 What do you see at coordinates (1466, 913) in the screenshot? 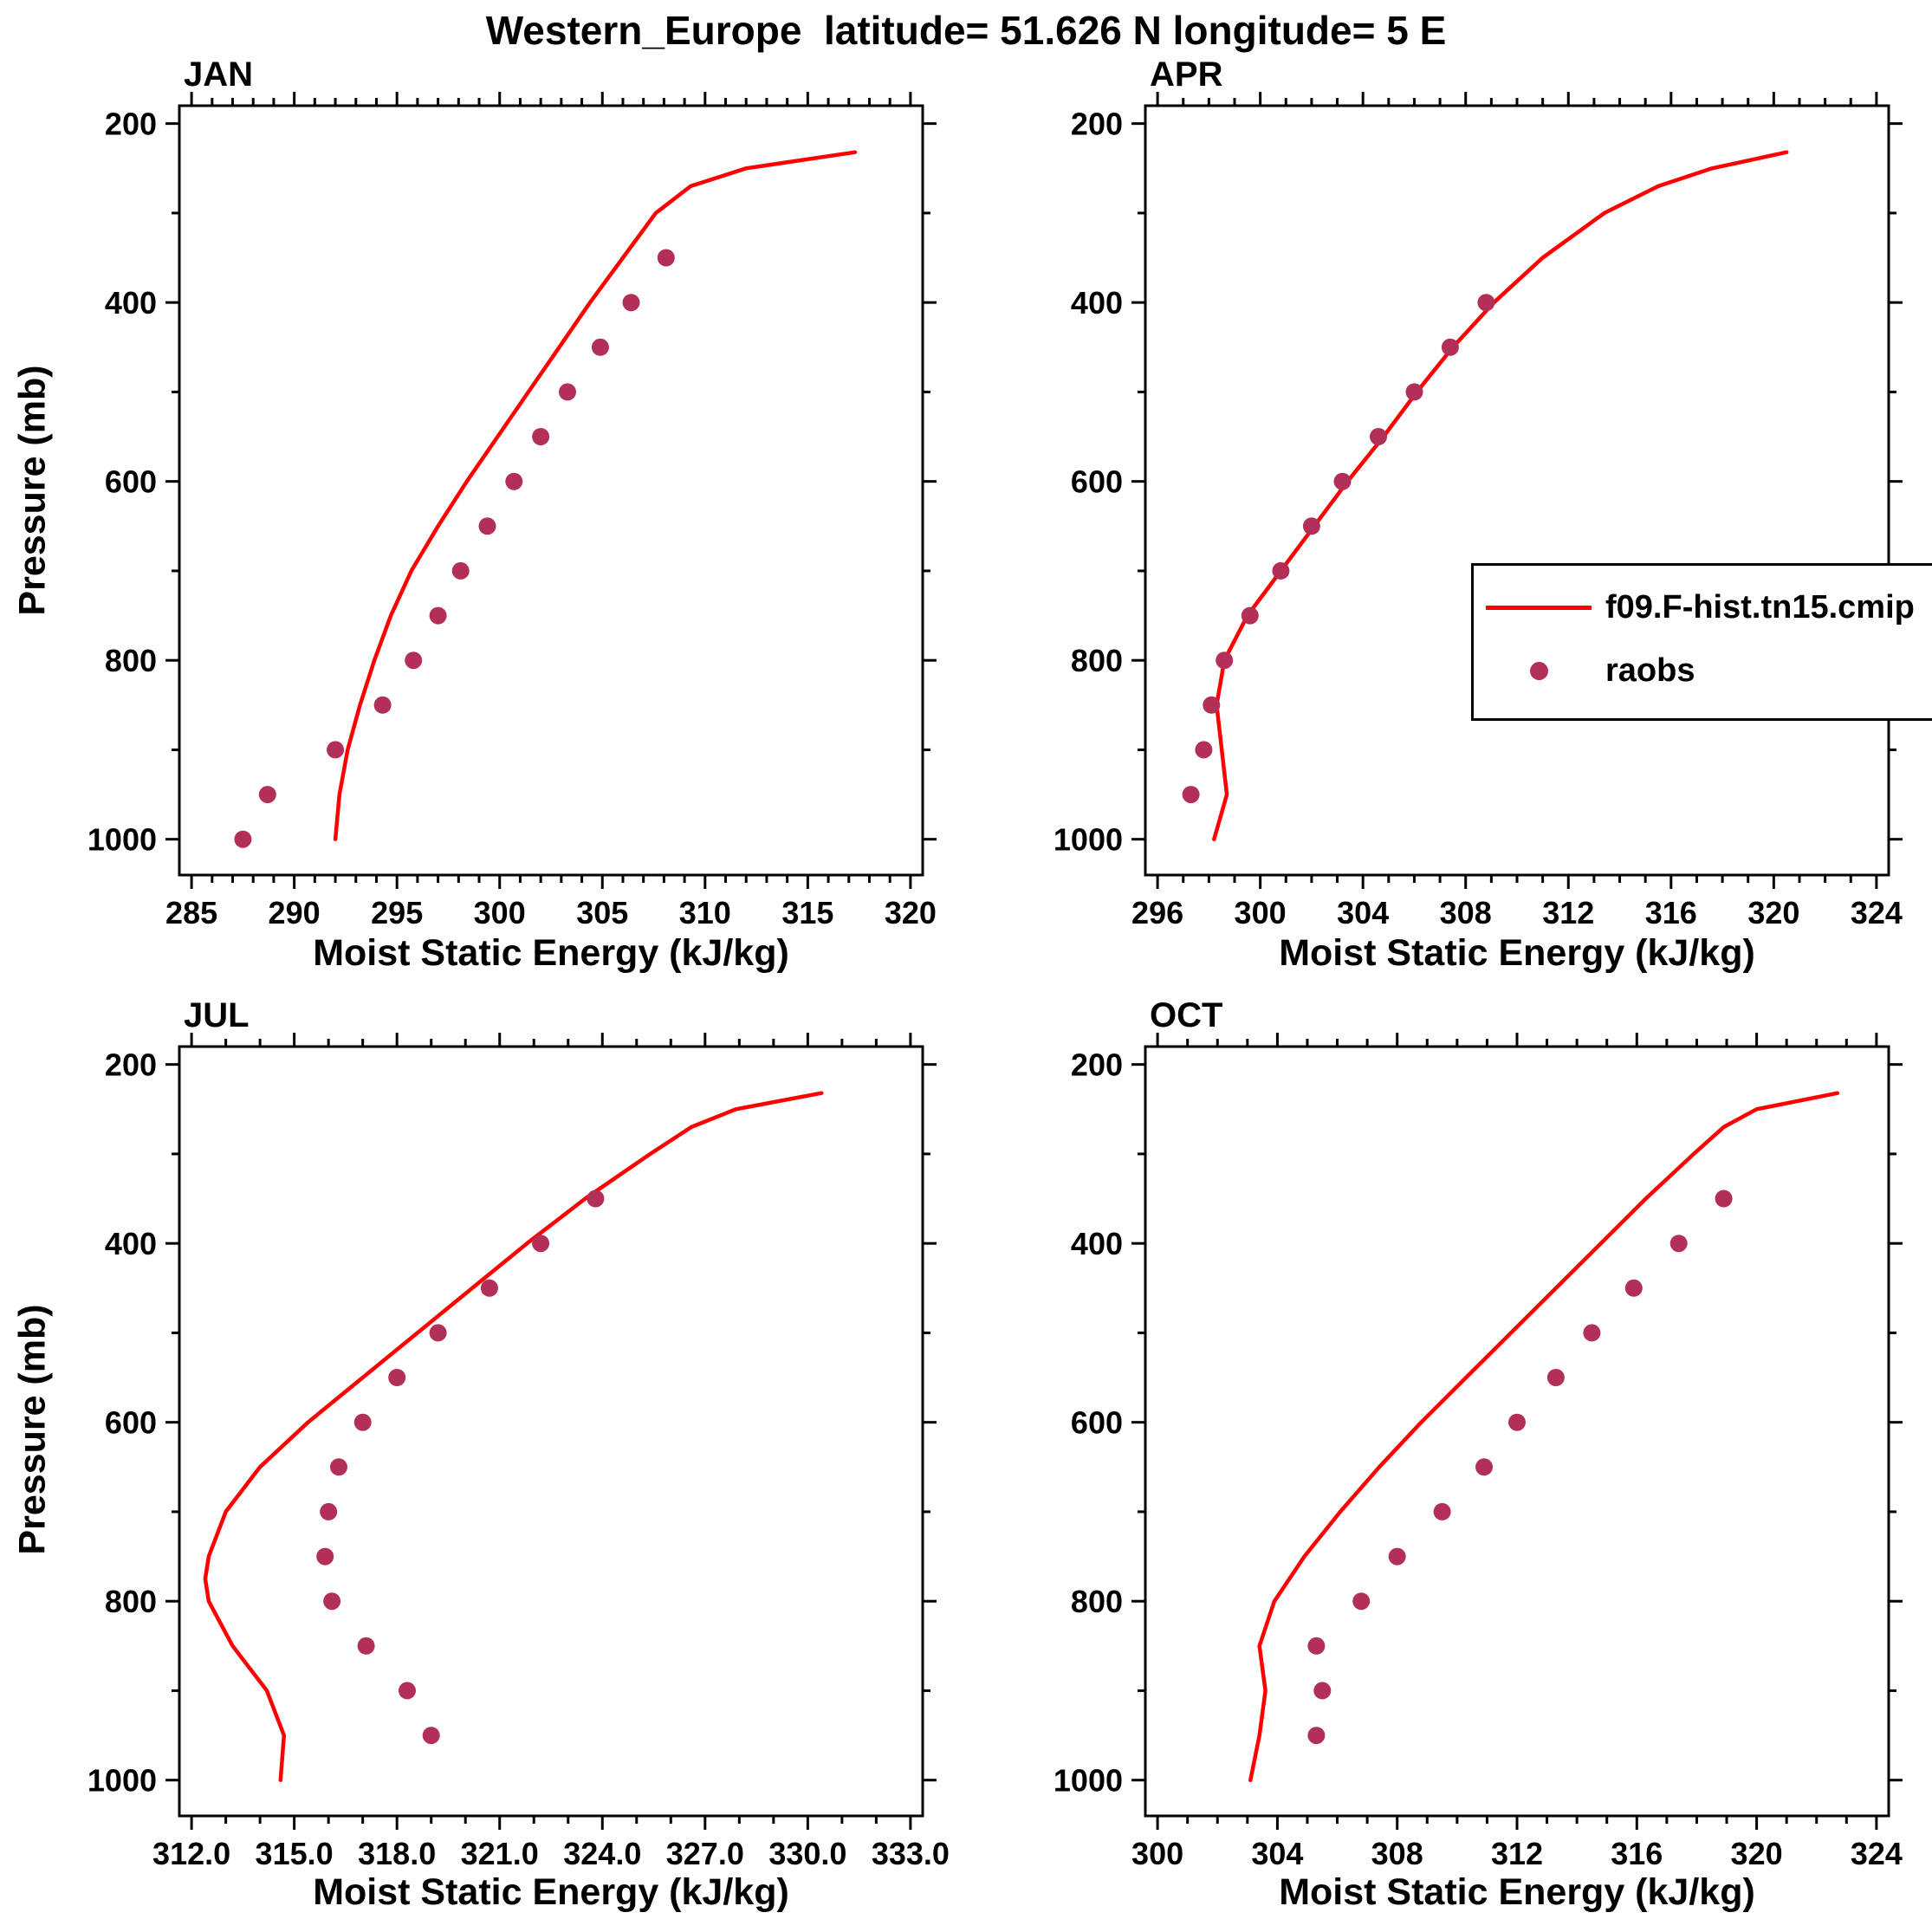
I see `x-tick-label: 308` at bounding box center [1466, 913].